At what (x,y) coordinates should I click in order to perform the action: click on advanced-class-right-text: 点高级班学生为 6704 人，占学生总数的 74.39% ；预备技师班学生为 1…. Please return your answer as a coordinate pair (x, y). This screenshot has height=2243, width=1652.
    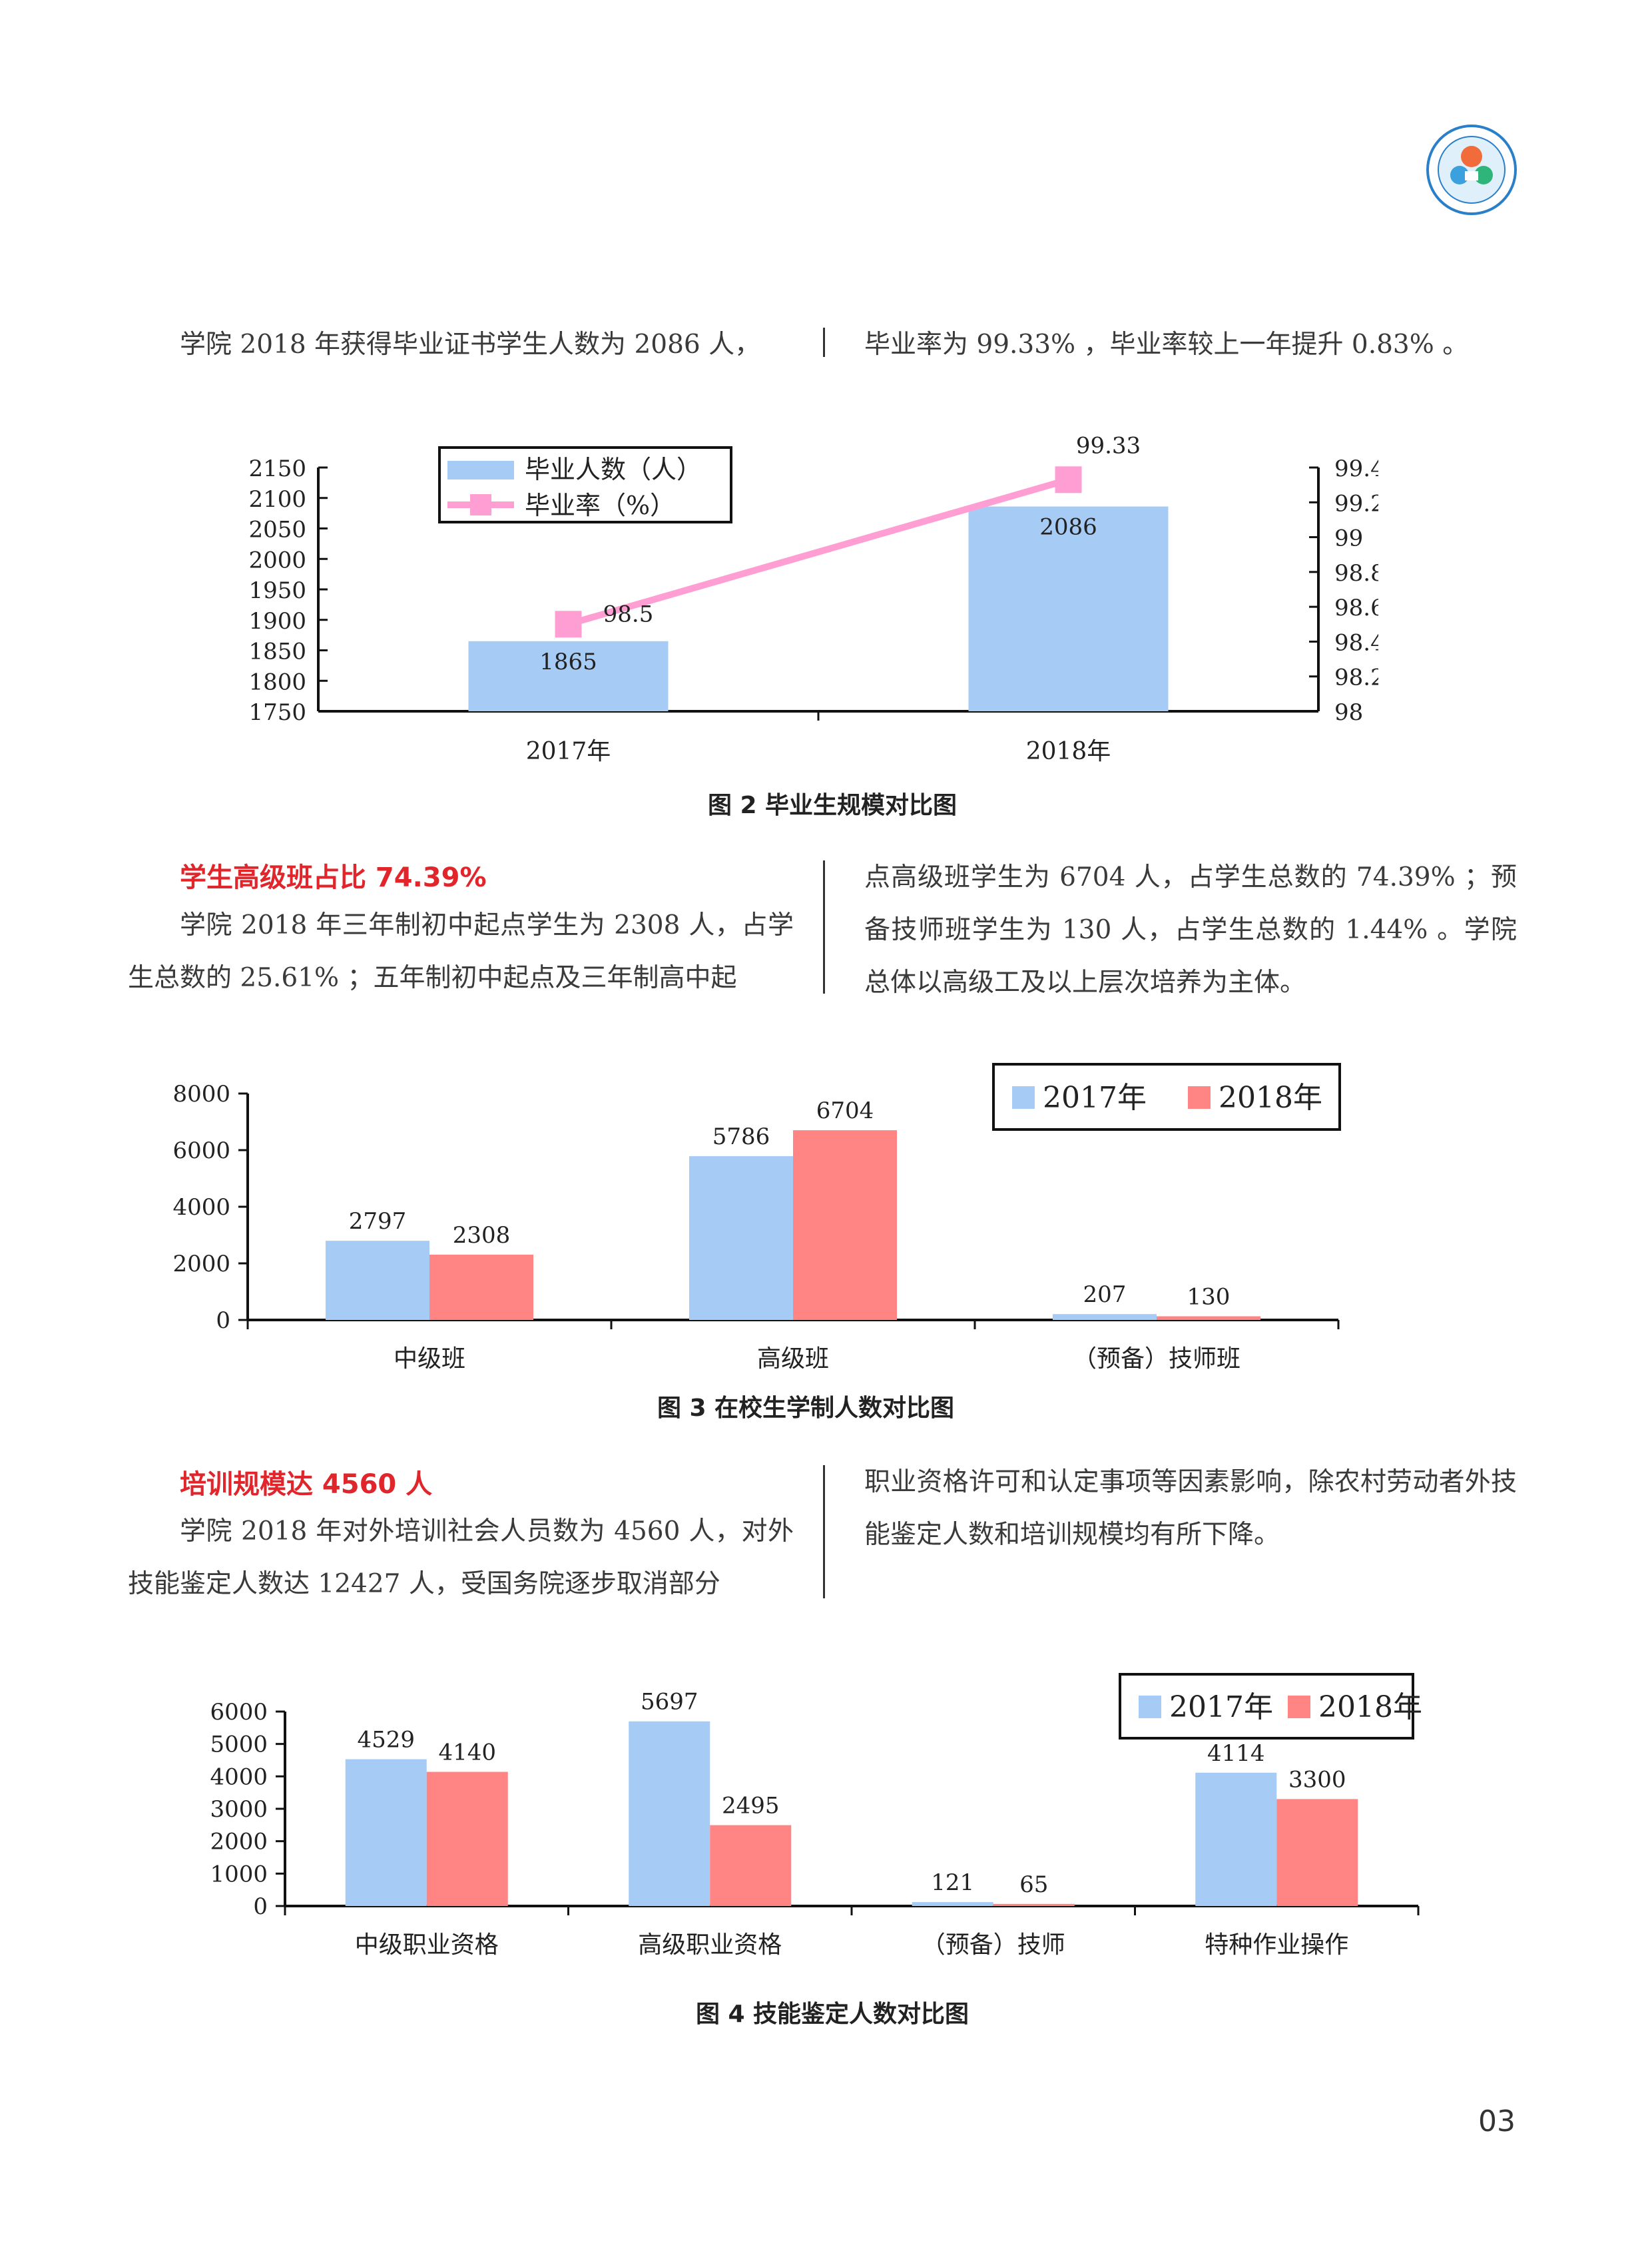
    Looking at the image, I should click on (1190, 930).